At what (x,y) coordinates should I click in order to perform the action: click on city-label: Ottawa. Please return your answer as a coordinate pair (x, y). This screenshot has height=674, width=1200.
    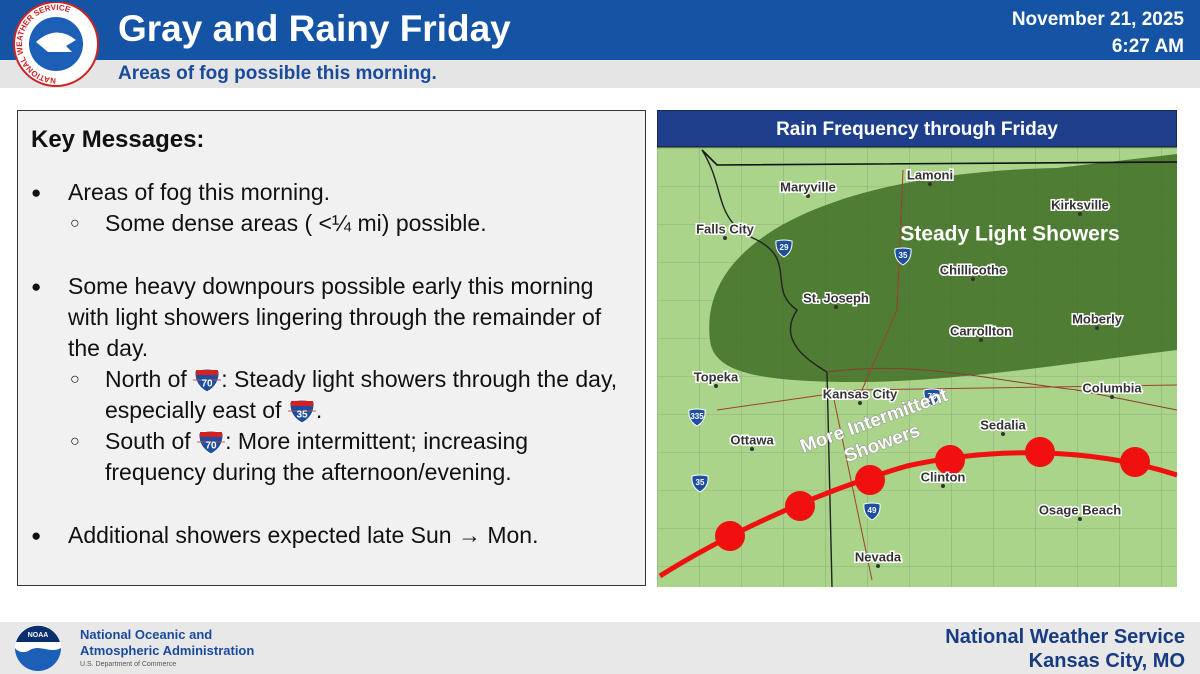
    Looking at the image, I should click on (752, 439).